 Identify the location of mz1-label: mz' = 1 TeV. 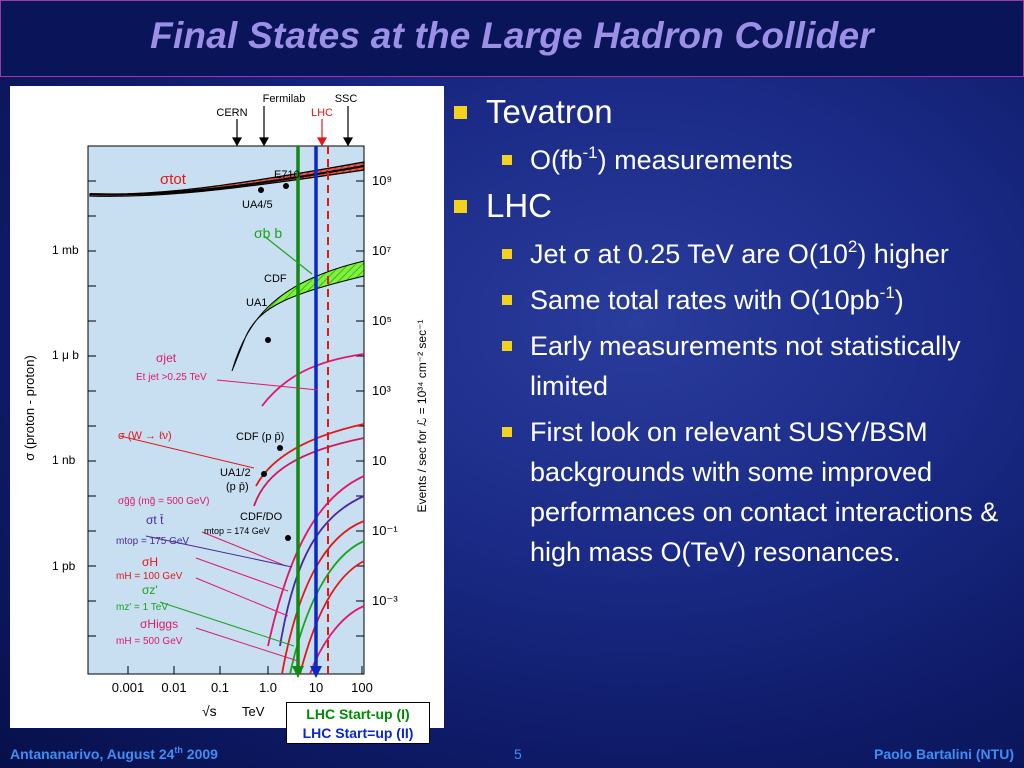
(142, 607).